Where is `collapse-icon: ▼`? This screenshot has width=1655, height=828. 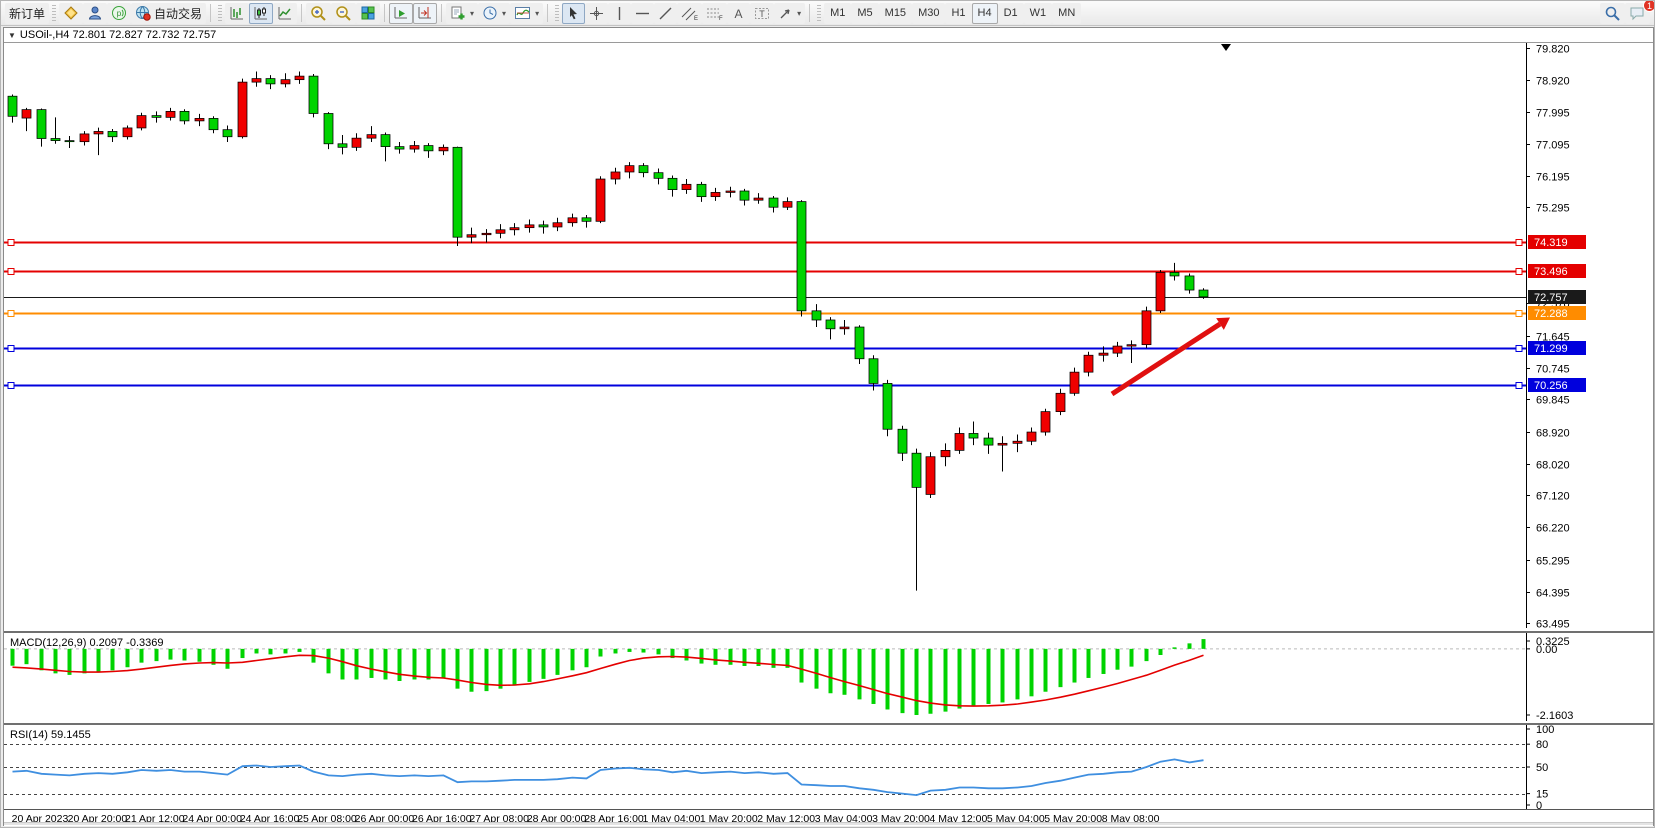 collapse-icon: ▼ is located at coordinates (12, 35).